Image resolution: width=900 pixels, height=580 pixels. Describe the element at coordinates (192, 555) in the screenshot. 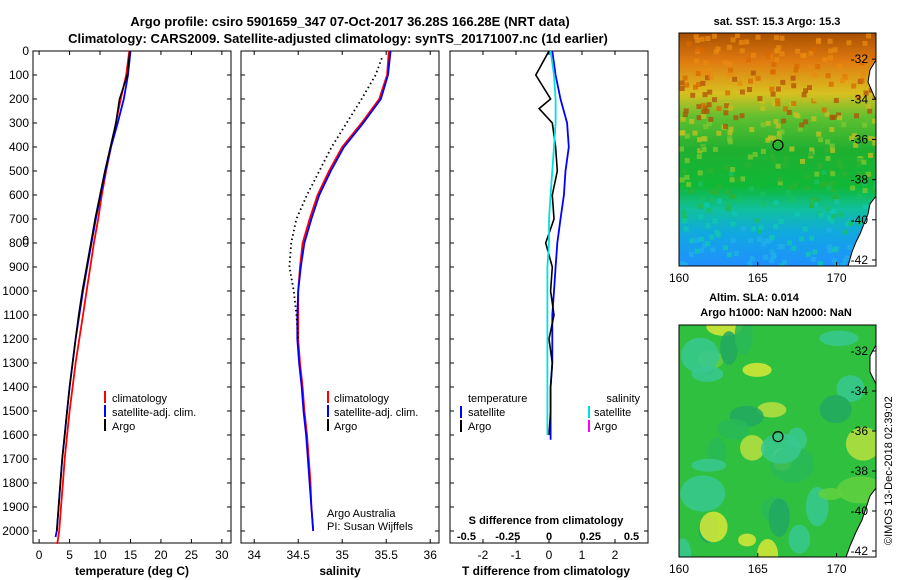

I see `x-tick-label: 25` at that location.